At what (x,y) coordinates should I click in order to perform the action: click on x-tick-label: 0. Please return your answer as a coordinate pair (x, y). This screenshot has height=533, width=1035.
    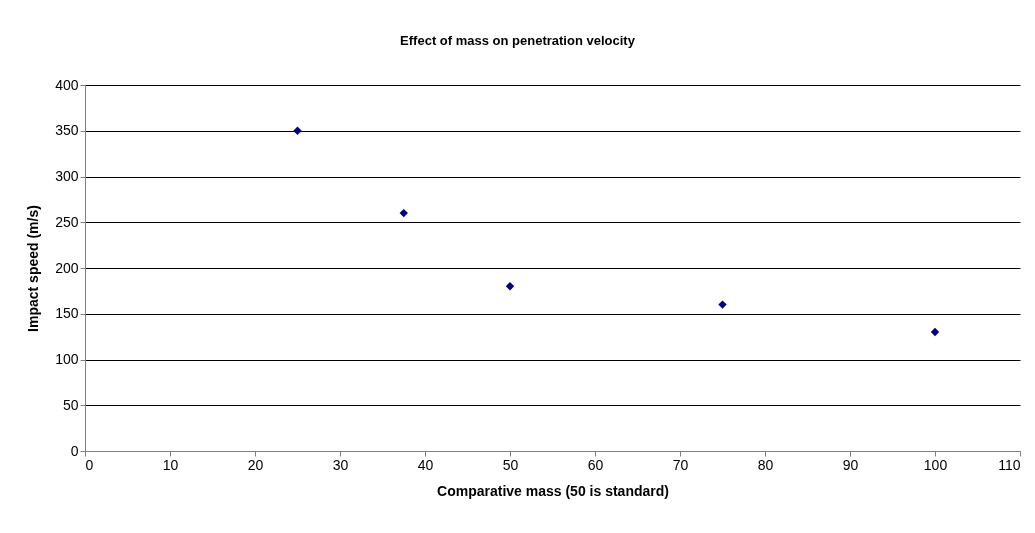
    Looking at the image, I should click on (89, 464).